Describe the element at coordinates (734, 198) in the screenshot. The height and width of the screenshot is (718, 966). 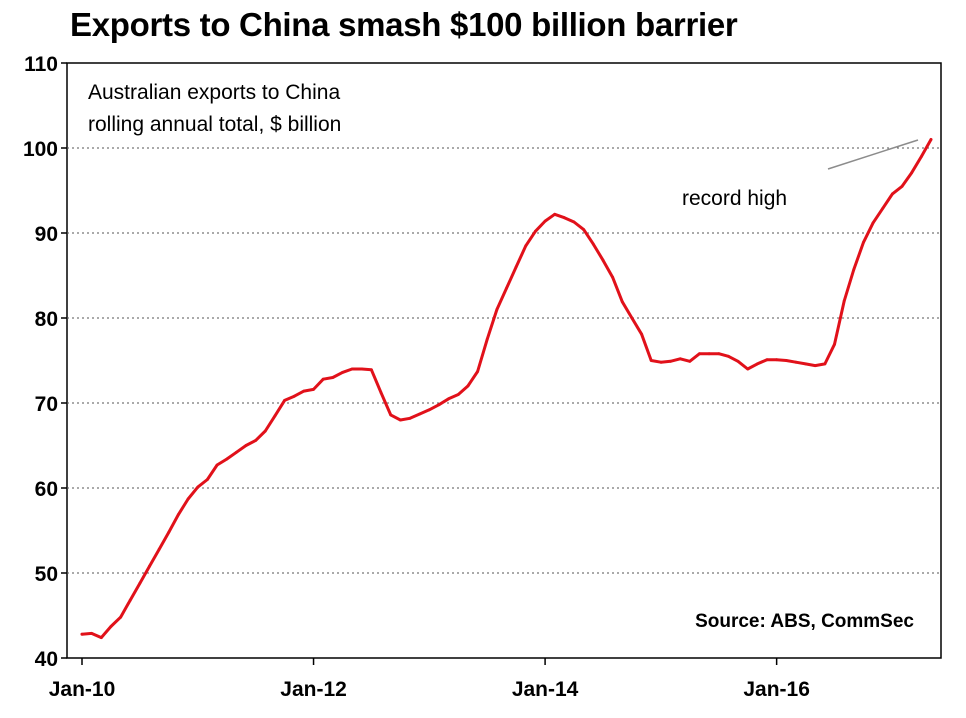
I see `annotation-record-high: record high` at that location.